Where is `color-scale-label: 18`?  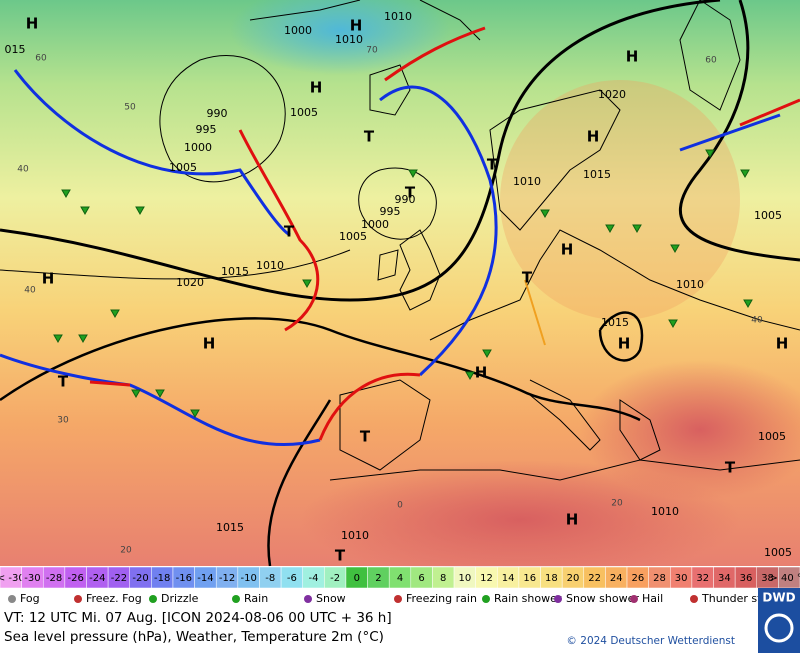
color-scale-label: 18 is located at coordinates (551, 578).